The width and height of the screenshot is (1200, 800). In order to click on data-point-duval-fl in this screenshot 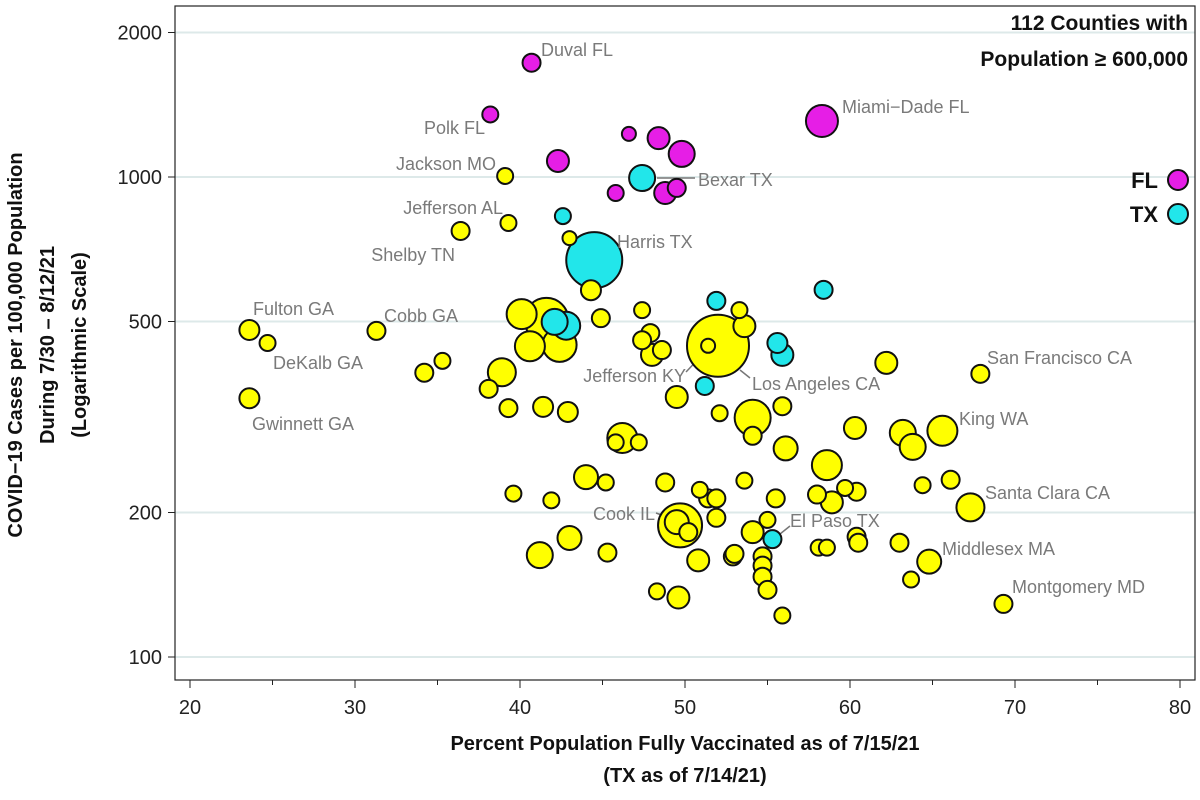, I will do `click(531, 62)`.